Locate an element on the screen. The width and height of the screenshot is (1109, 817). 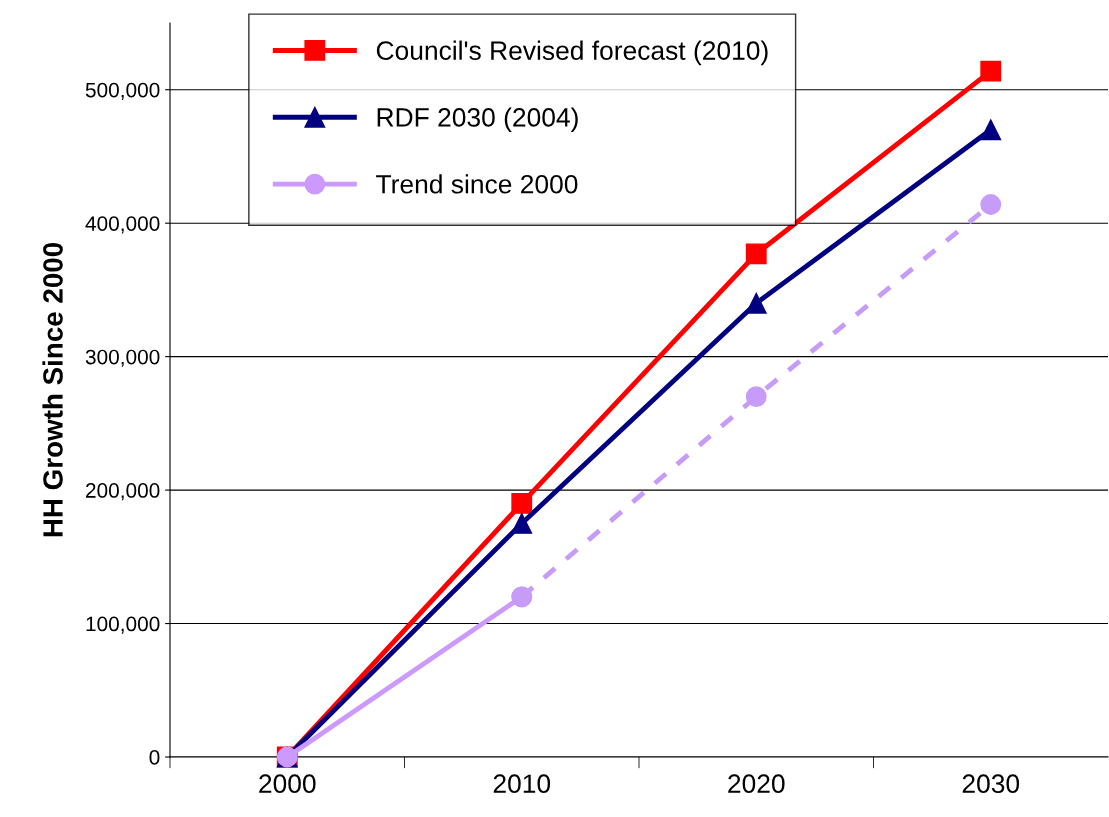
legend-label: Council's Revised forecast (2010) is located at coordinates (572, 53).